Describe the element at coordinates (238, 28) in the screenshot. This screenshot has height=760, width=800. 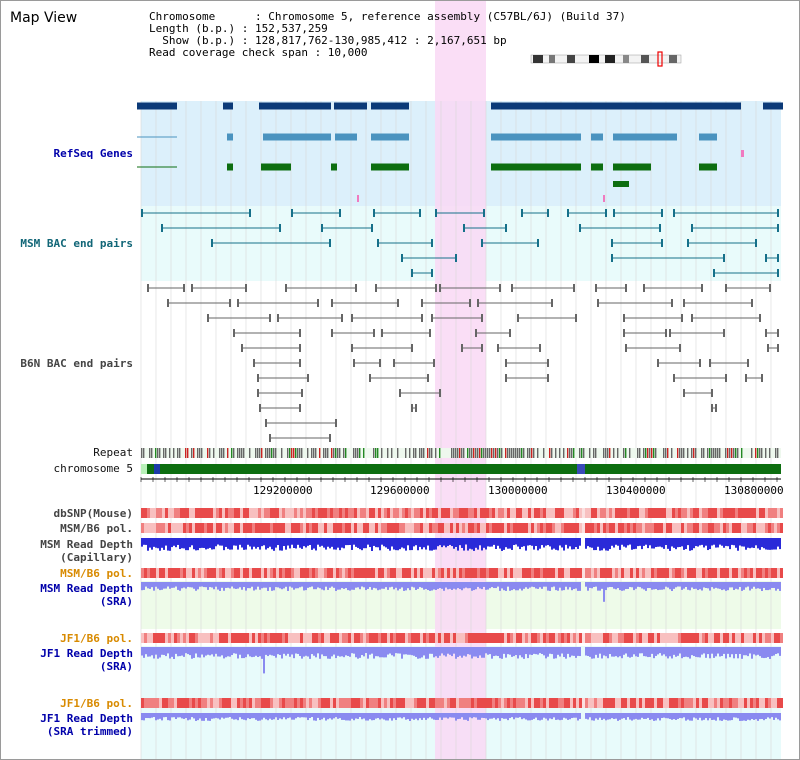
I see `info-length: Length (b.p.) : 152,537,259` at that location.